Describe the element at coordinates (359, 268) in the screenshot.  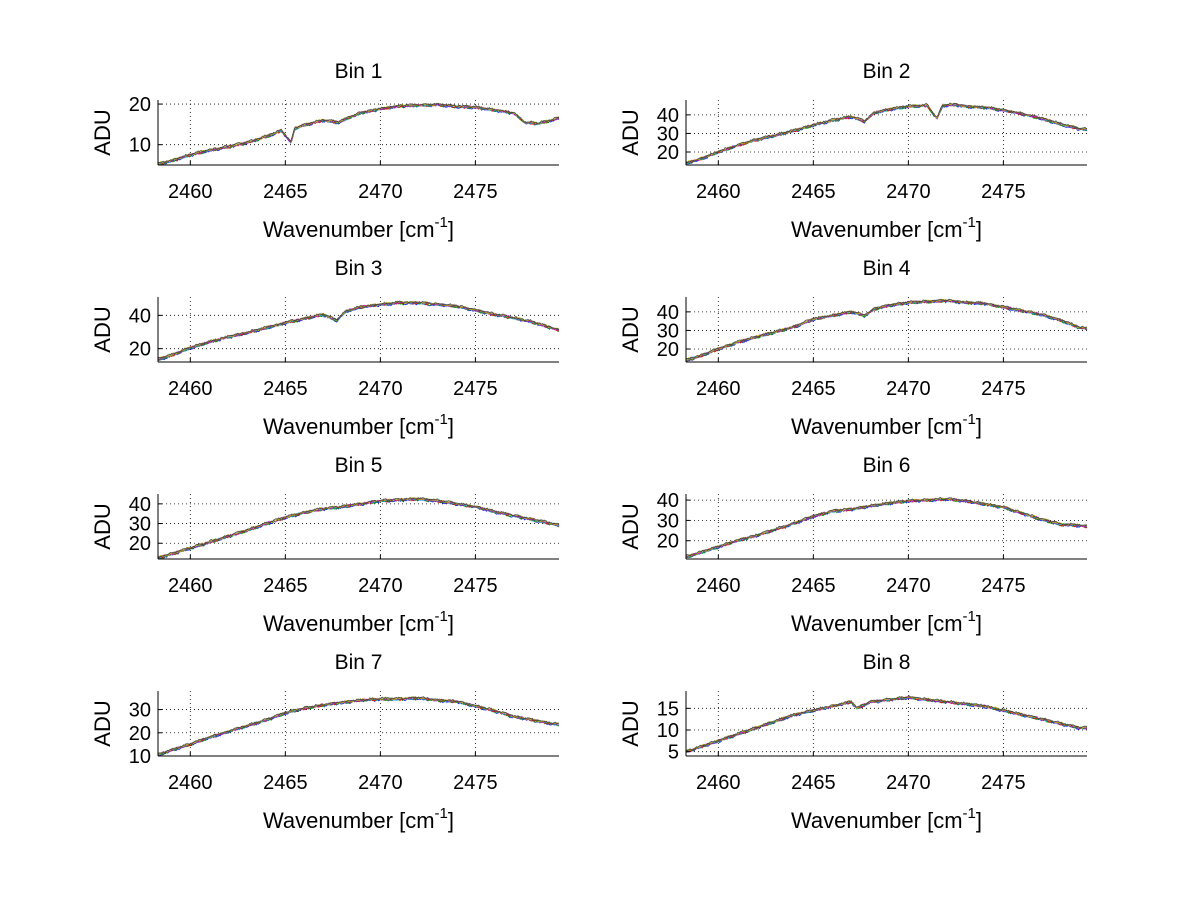
I see `subplot-title: Bin 3` at that location.